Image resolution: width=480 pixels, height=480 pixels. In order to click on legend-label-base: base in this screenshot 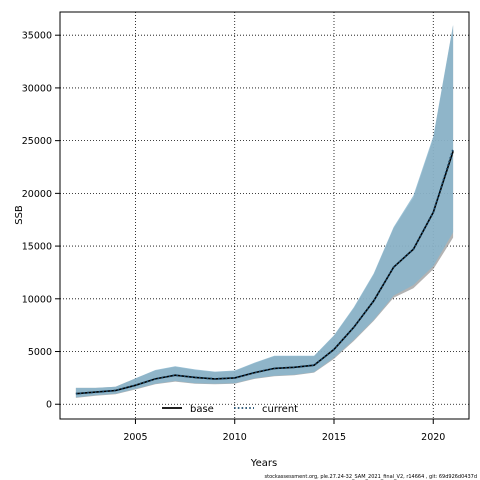, I will do `click(202, 409)`.